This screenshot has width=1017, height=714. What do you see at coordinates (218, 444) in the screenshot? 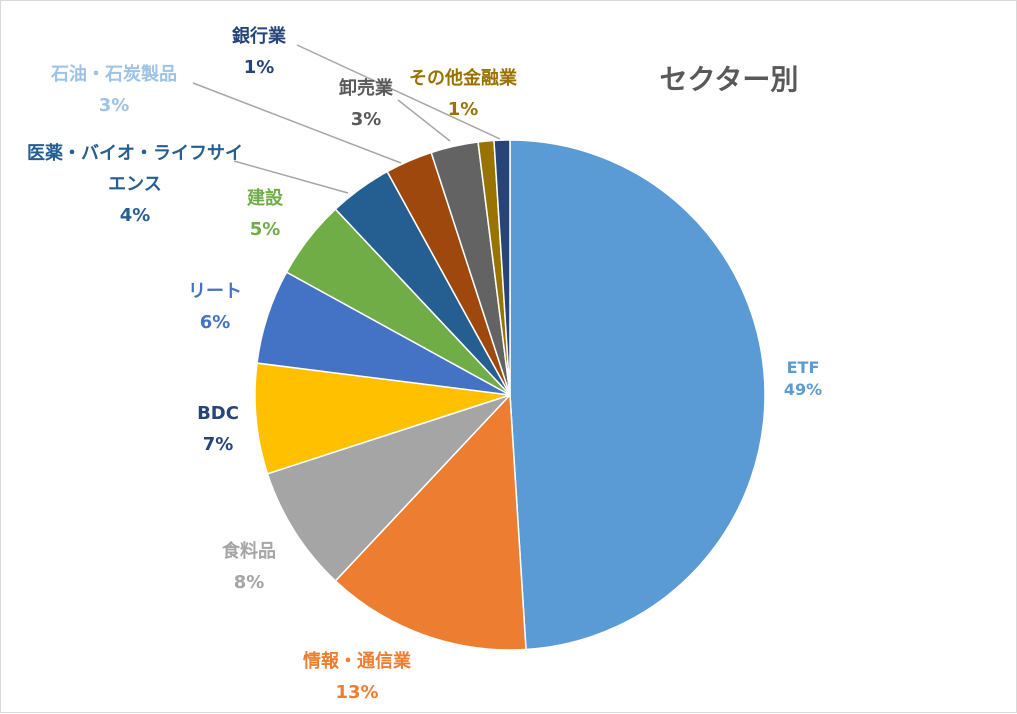
I see `value-label-3: 7%` at bounding box center [218, 444].